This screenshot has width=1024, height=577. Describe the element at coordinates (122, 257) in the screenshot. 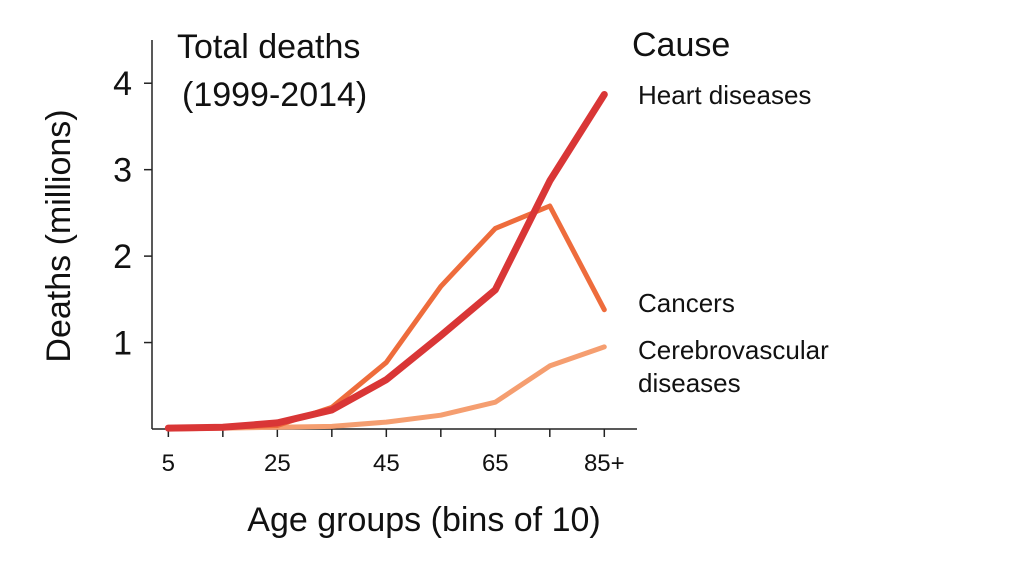

I see `y-tick-label: 2` at that location.